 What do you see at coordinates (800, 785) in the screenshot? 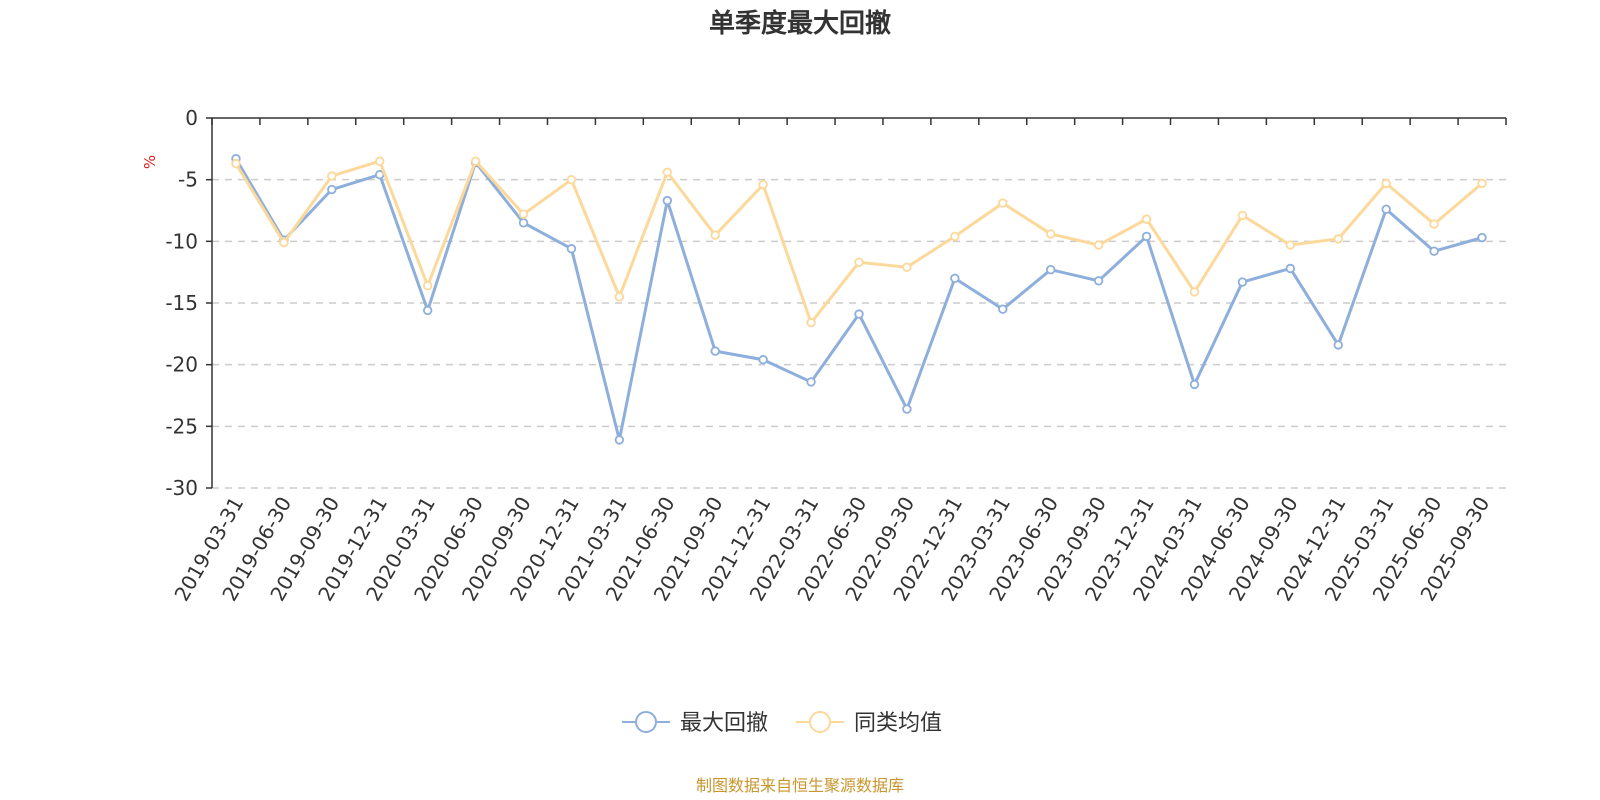
I see `data-source-note: 制图数据来自恒生聚源数据库` at bounding box center [800, 785].